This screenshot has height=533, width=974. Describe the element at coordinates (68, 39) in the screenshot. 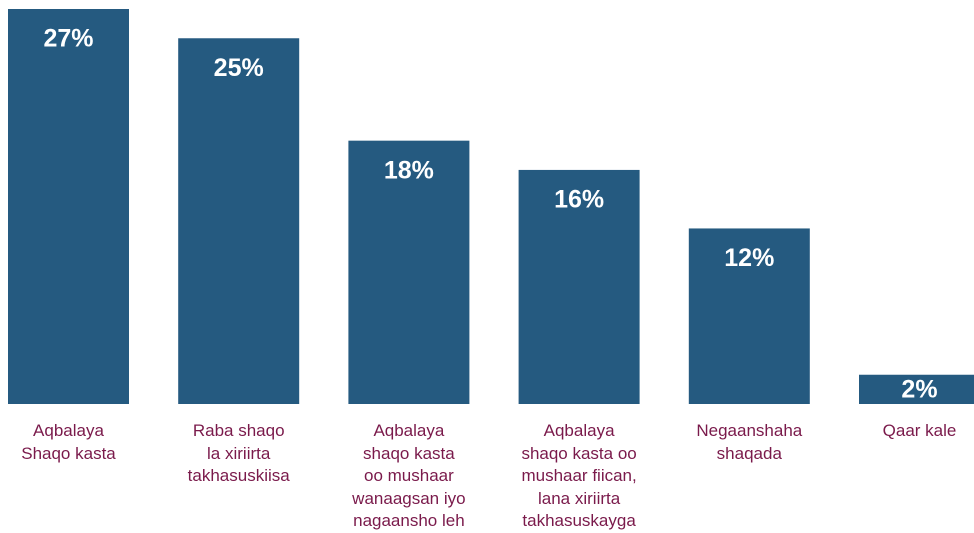

I see `value-label: 27%` at that location.